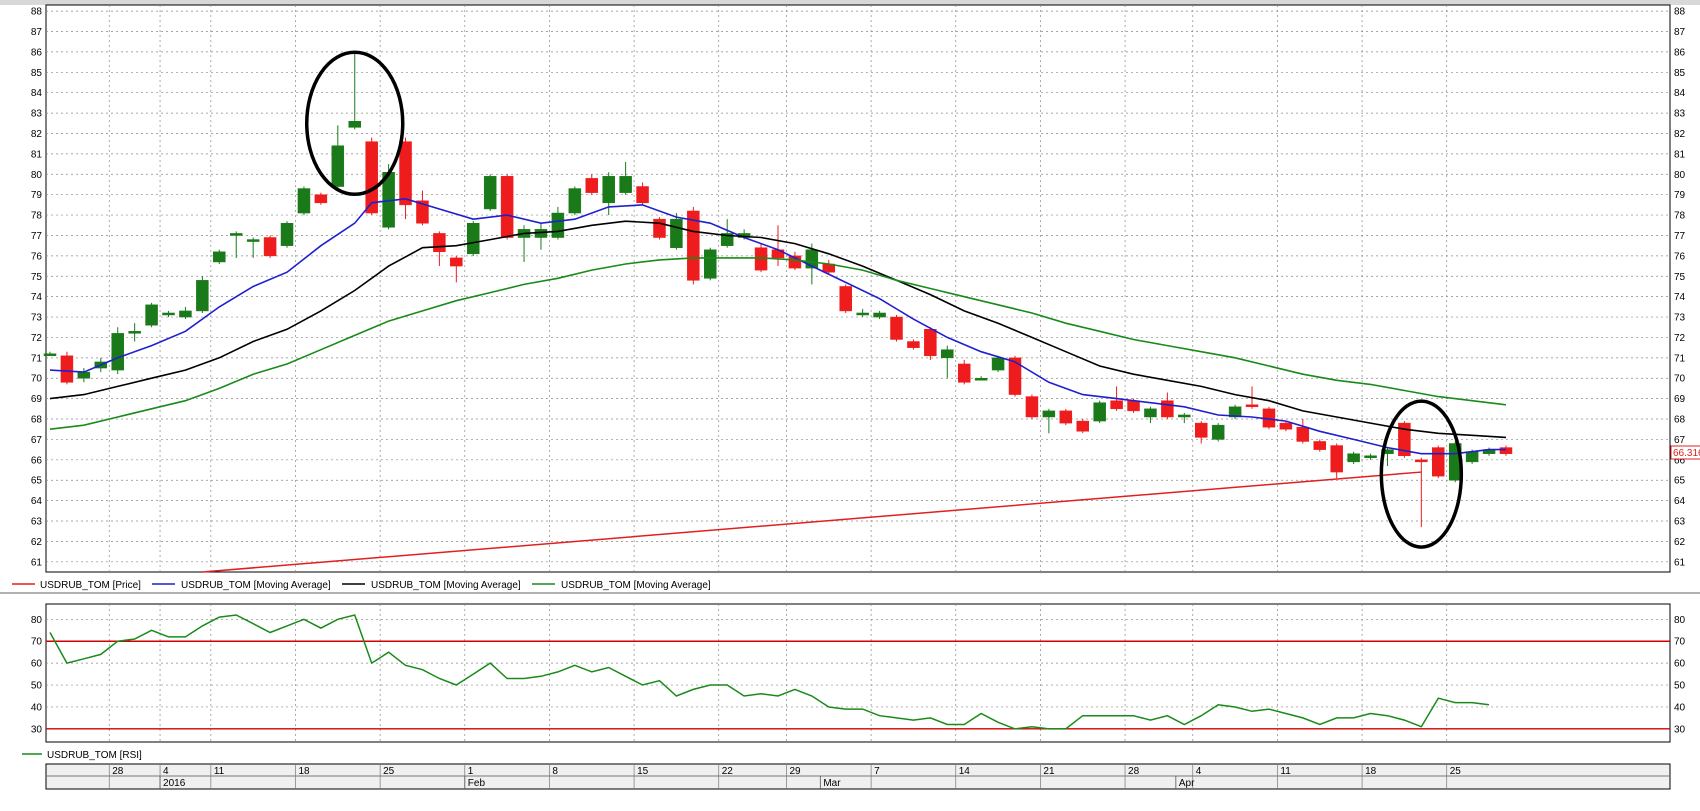 The width and height of the screenshot is (1700, 811). Describe the element at coordinates (1680, 379) in the screenshot. I see `price-y-tick-right: 70` at that location.